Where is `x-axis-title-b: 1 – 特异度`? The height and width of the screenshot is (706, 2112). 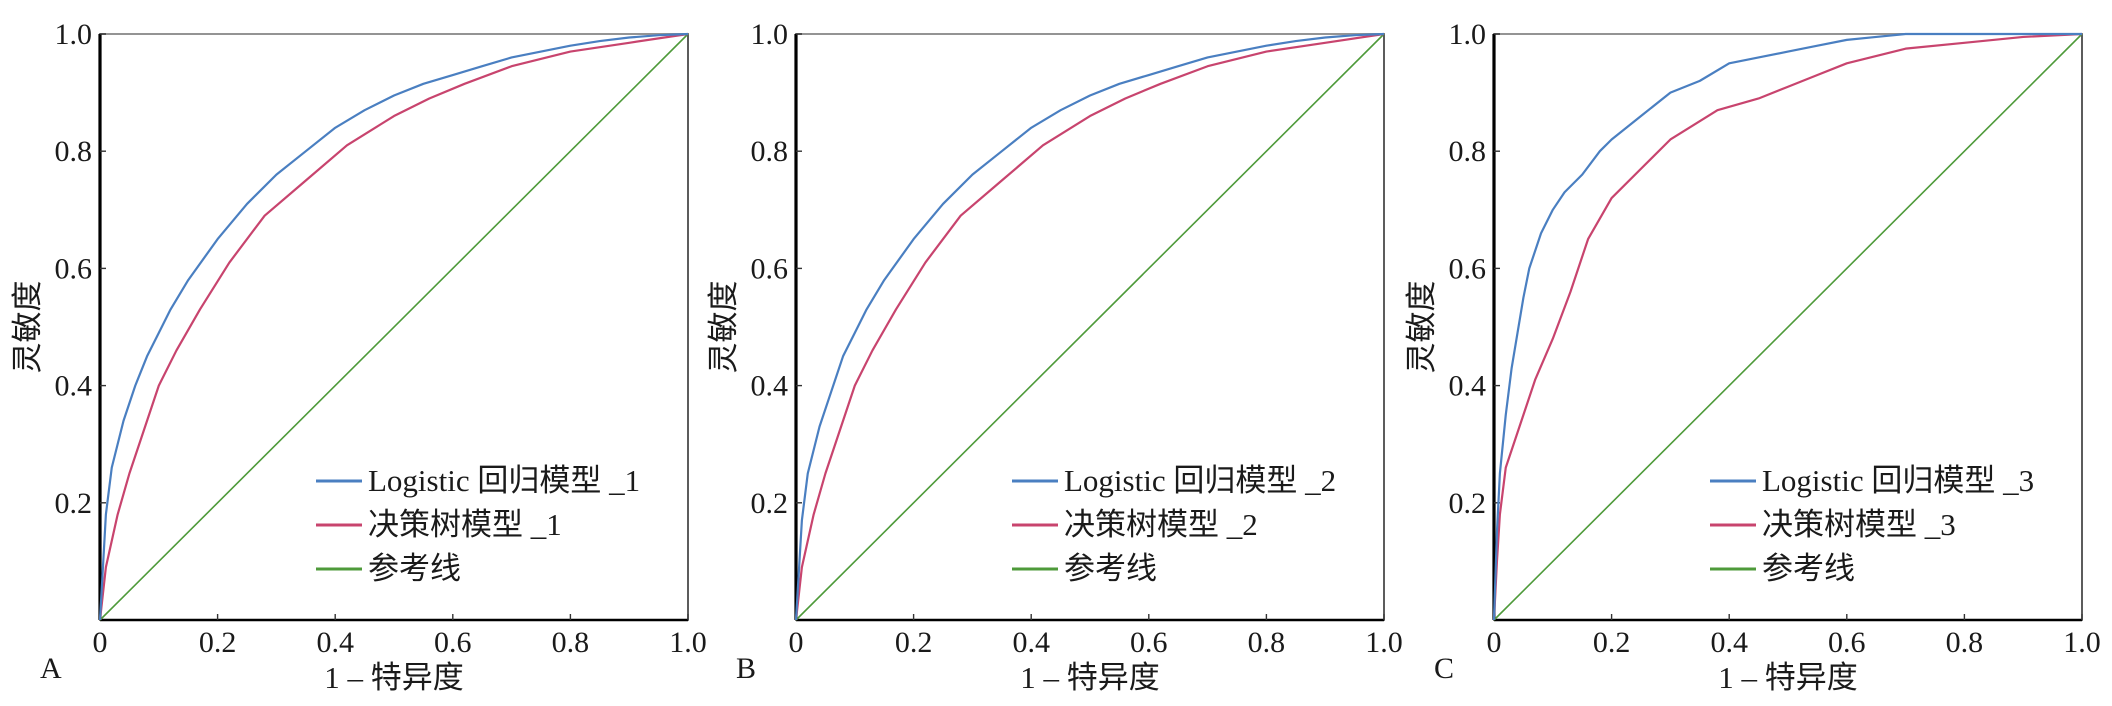 x-axis-title-b: 1 – 特异度 is located at coordinates (1090, 677).